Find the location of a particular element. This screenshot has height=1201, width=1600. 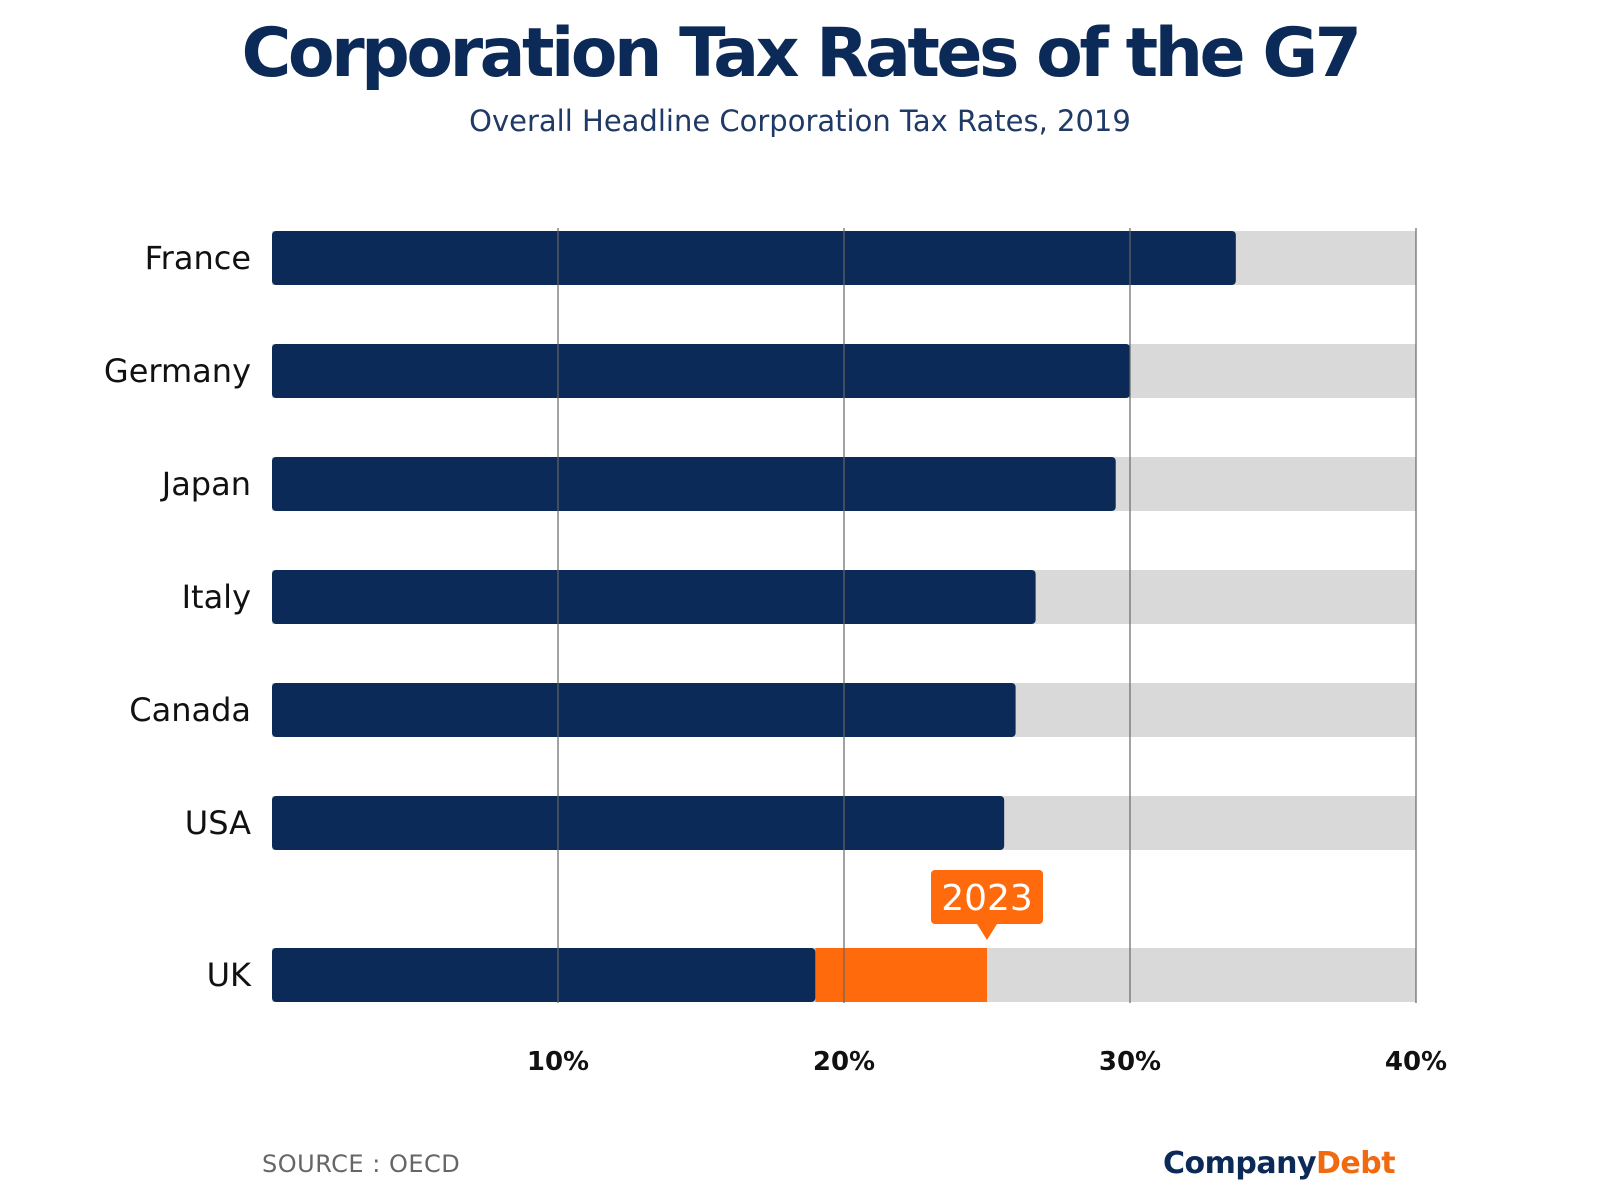

tick-label-40: 40% is located at coordinates (1416, 1062).